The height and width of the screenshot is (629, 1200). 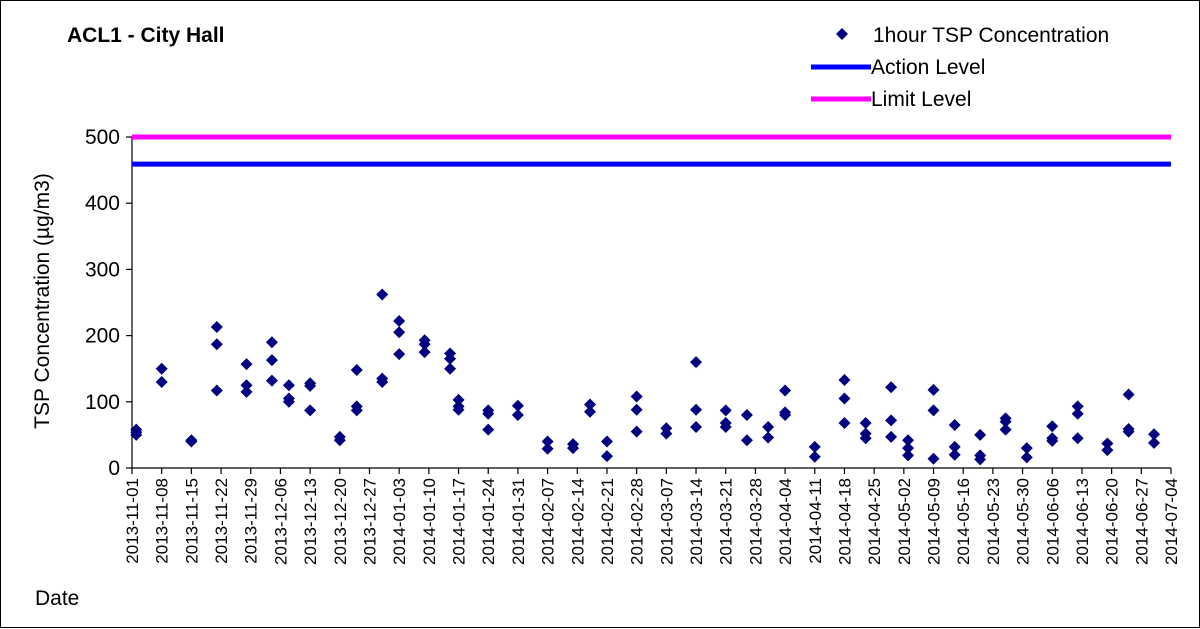 What do you see at coordinates (696, 521) in the screenshot?
I see `x-tick-label: 2014-03-14` at bounding box center [696, 521].